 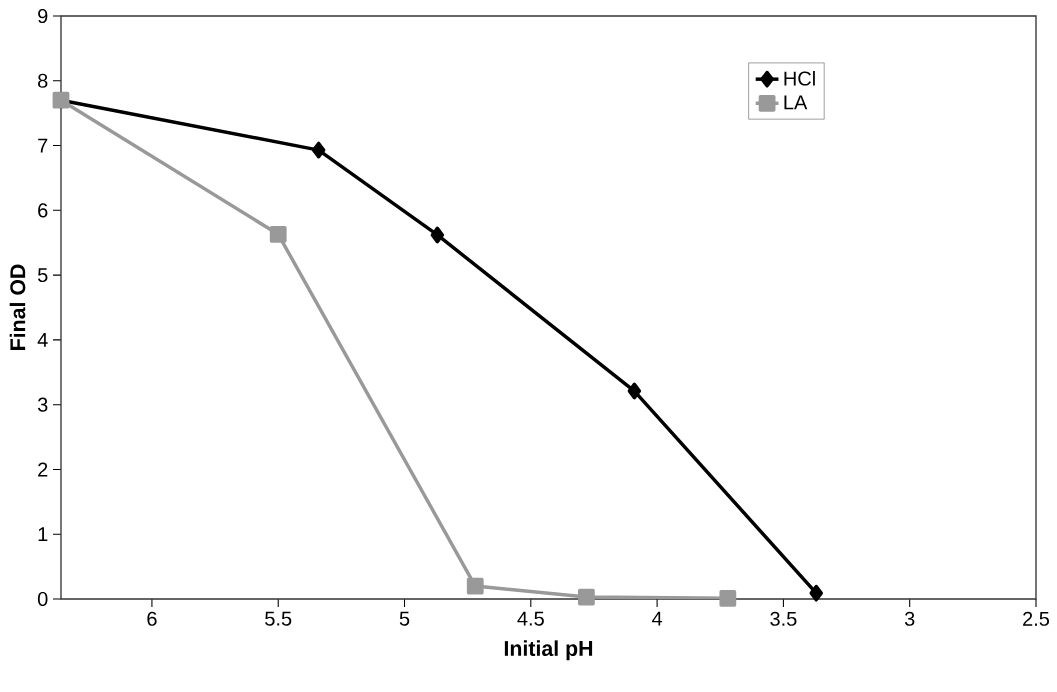 What do you see at coordinates (17, 307) in the screenshot?
I see `y-axis-title: Final OD` at bounding box center [17, 307].